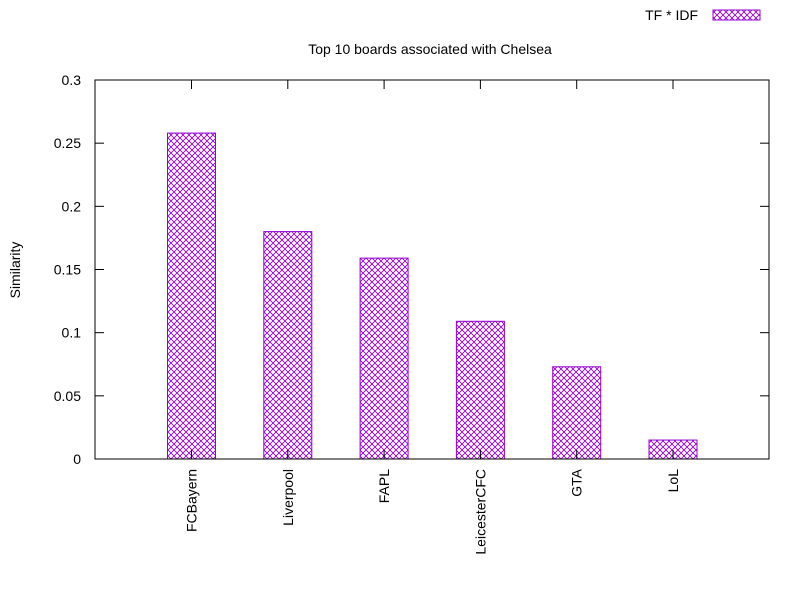 The image size is (800, 600). What do you see at coordinates (67, 396) in the screenshot?
I see `y-tick-label: 0.05` at bounding box center [67, 396].